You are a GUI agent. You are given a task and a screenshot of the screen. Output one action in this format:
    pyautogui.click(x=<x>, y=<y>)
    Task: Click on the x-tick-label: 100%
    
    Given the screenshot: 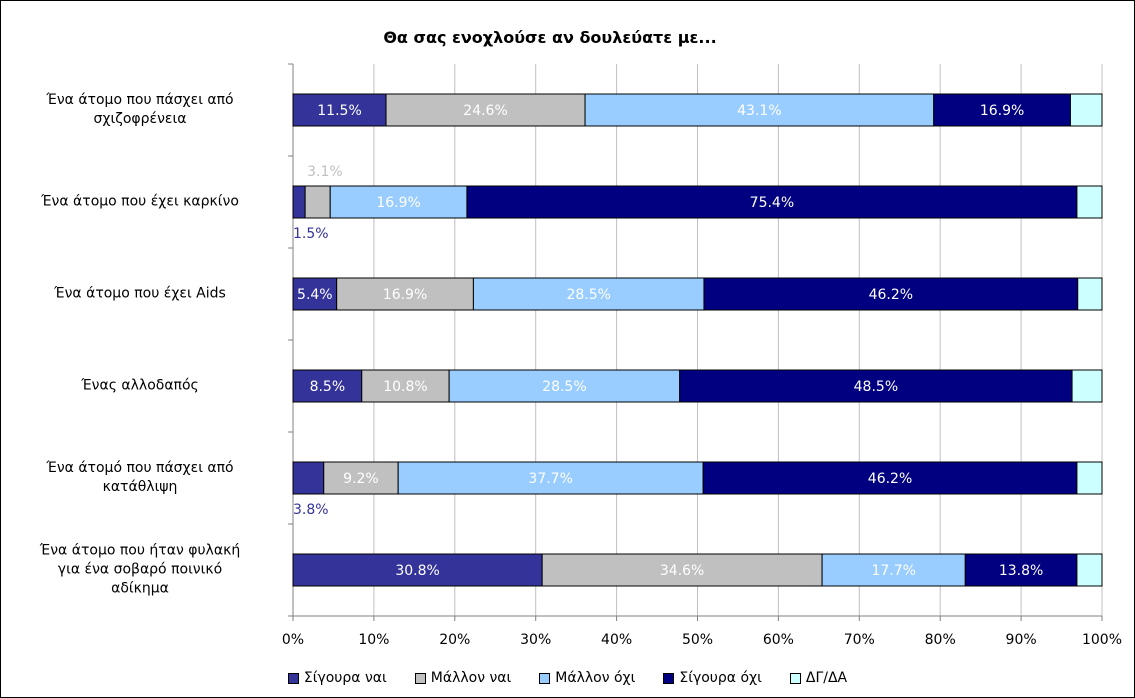 What is the action you would take?
    pyautogui.click(x=1102, y=640)
    